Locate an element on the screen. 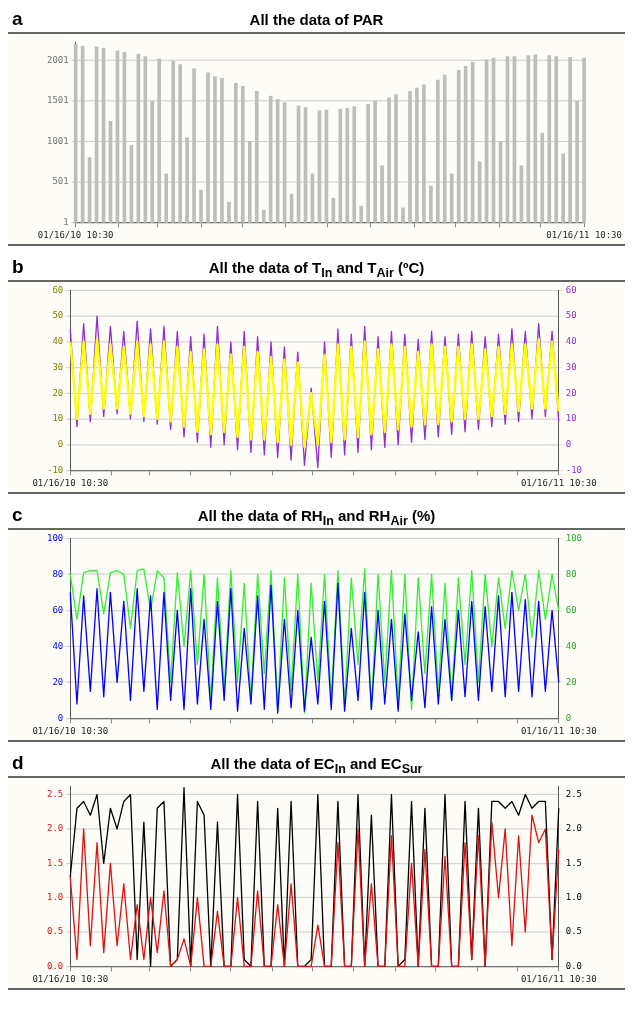 This screenshot has height=1019, width=633. y-tick-label: 1.0 is located at coordinates (55, 897).